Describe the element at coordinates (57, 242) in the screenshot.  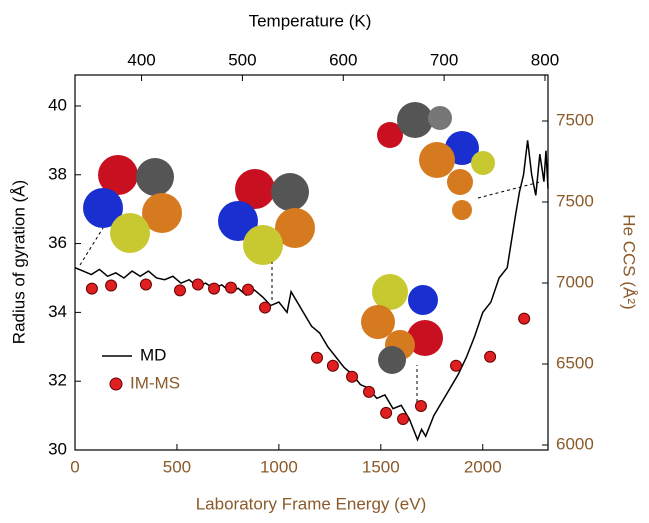
I see `y-tick-label: 36` at that location.